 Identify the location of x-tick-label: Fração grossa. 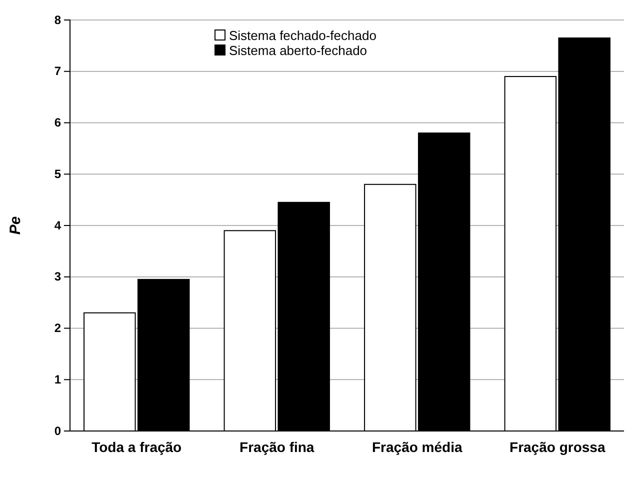
(558, 447).